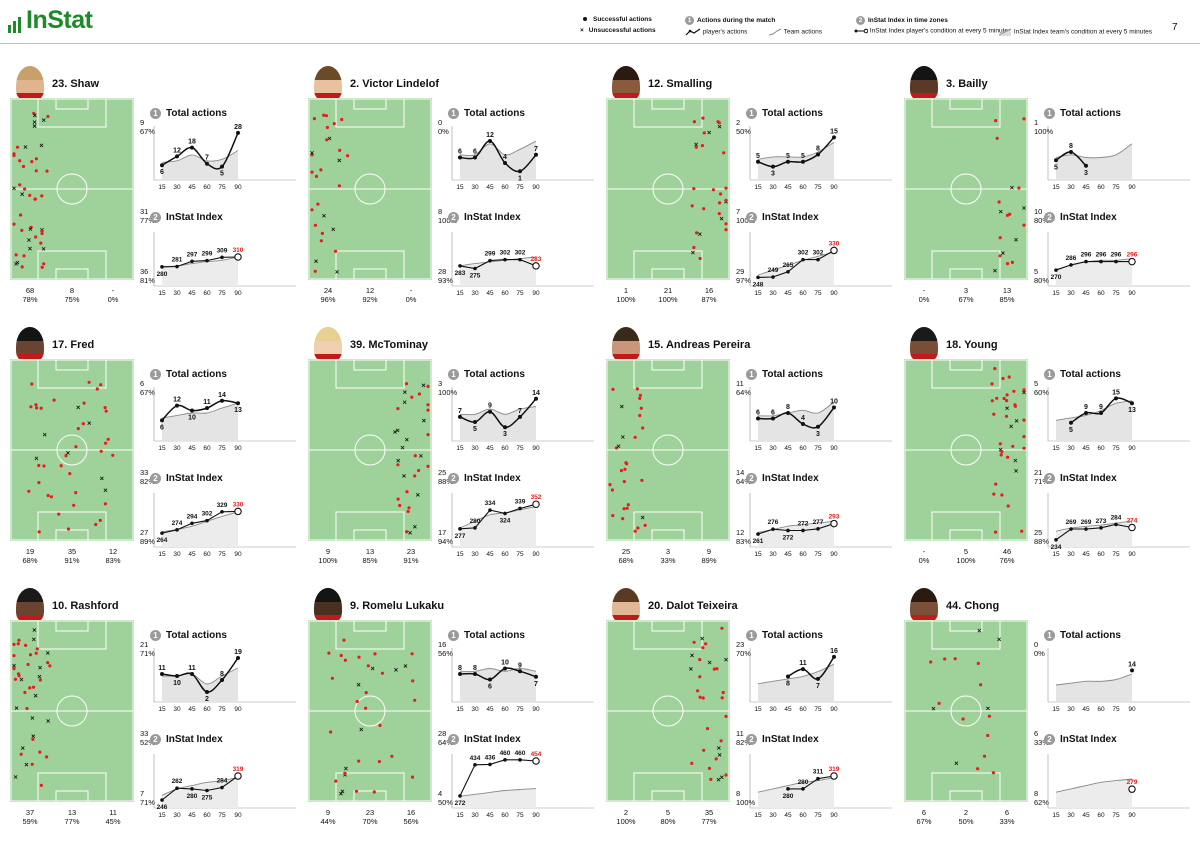  I want to click on zone-percent: 100%, so click(668, 299).